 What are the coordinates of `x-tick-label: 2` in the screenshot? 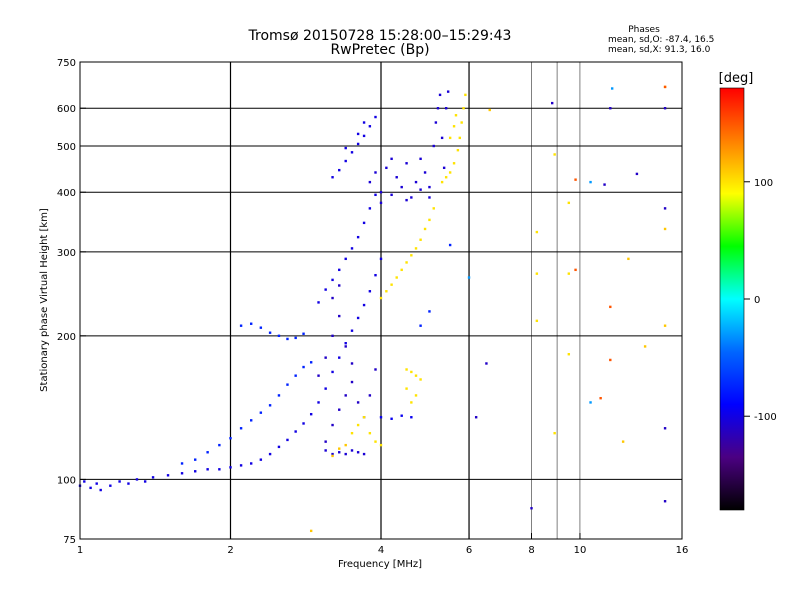 It's located at (230, 550).